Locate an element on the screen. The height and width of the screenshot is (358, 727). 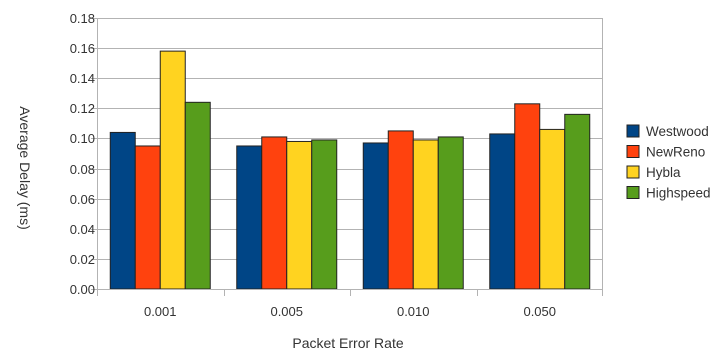
y-tick-label: 0.02 is located at coordinates (82, 259).